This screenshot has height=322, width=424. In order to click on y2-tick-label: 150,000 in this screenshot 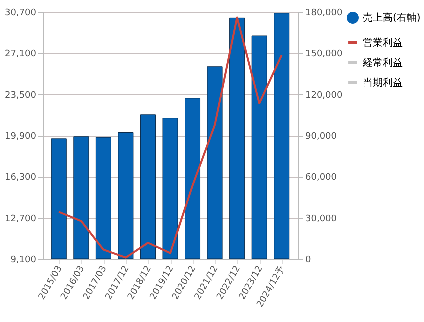, I will do `click(324, 55)`.